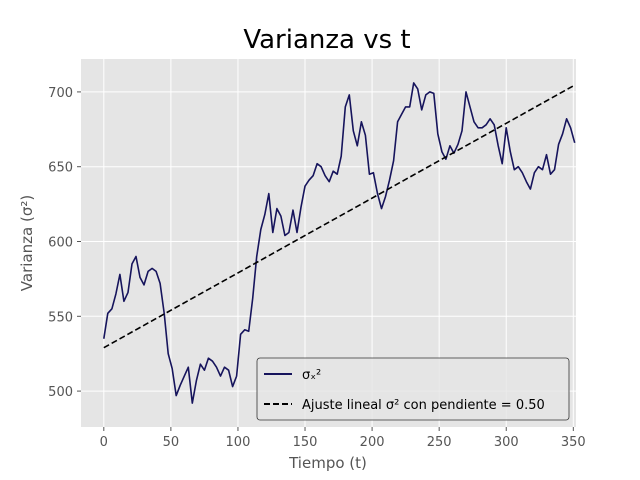  I want to click on x-axis-label: Tiempo (t), so click(327, 463).